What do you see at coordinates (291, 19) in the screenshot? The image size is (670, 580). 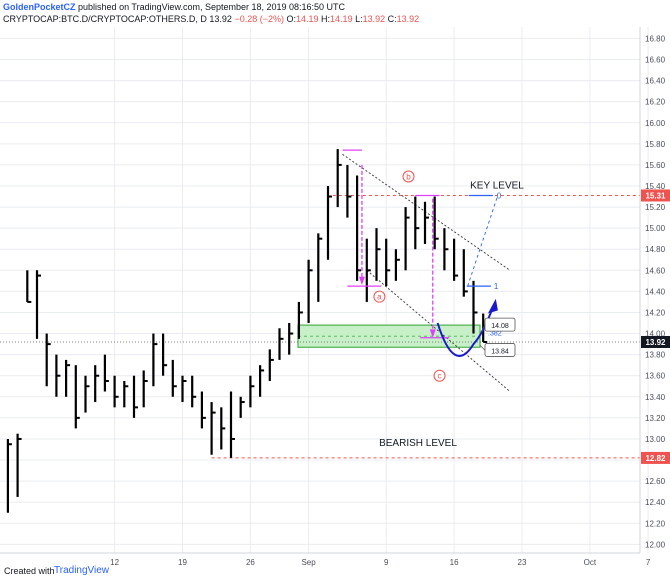 I see `open-label: O:` at bounding box center [291, 19].